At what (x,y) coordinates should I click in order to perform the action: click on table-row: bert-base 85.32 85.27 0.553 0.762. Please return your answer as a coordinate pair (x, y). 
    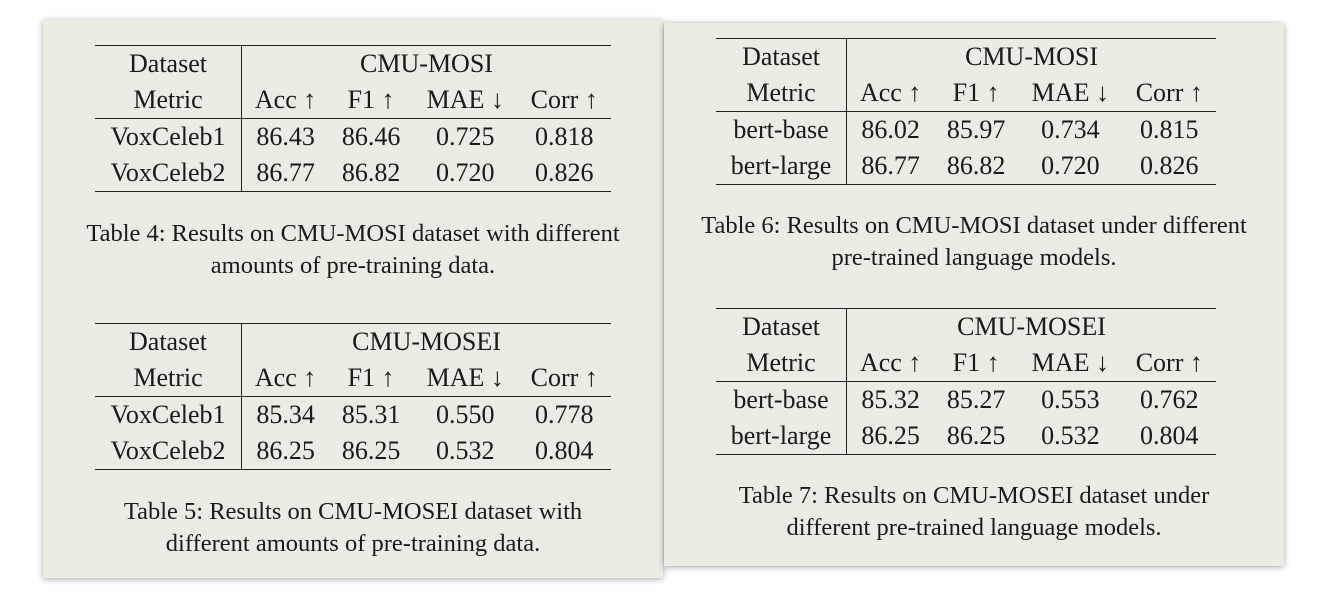
    Looking at the image, I should click on (966, 399).